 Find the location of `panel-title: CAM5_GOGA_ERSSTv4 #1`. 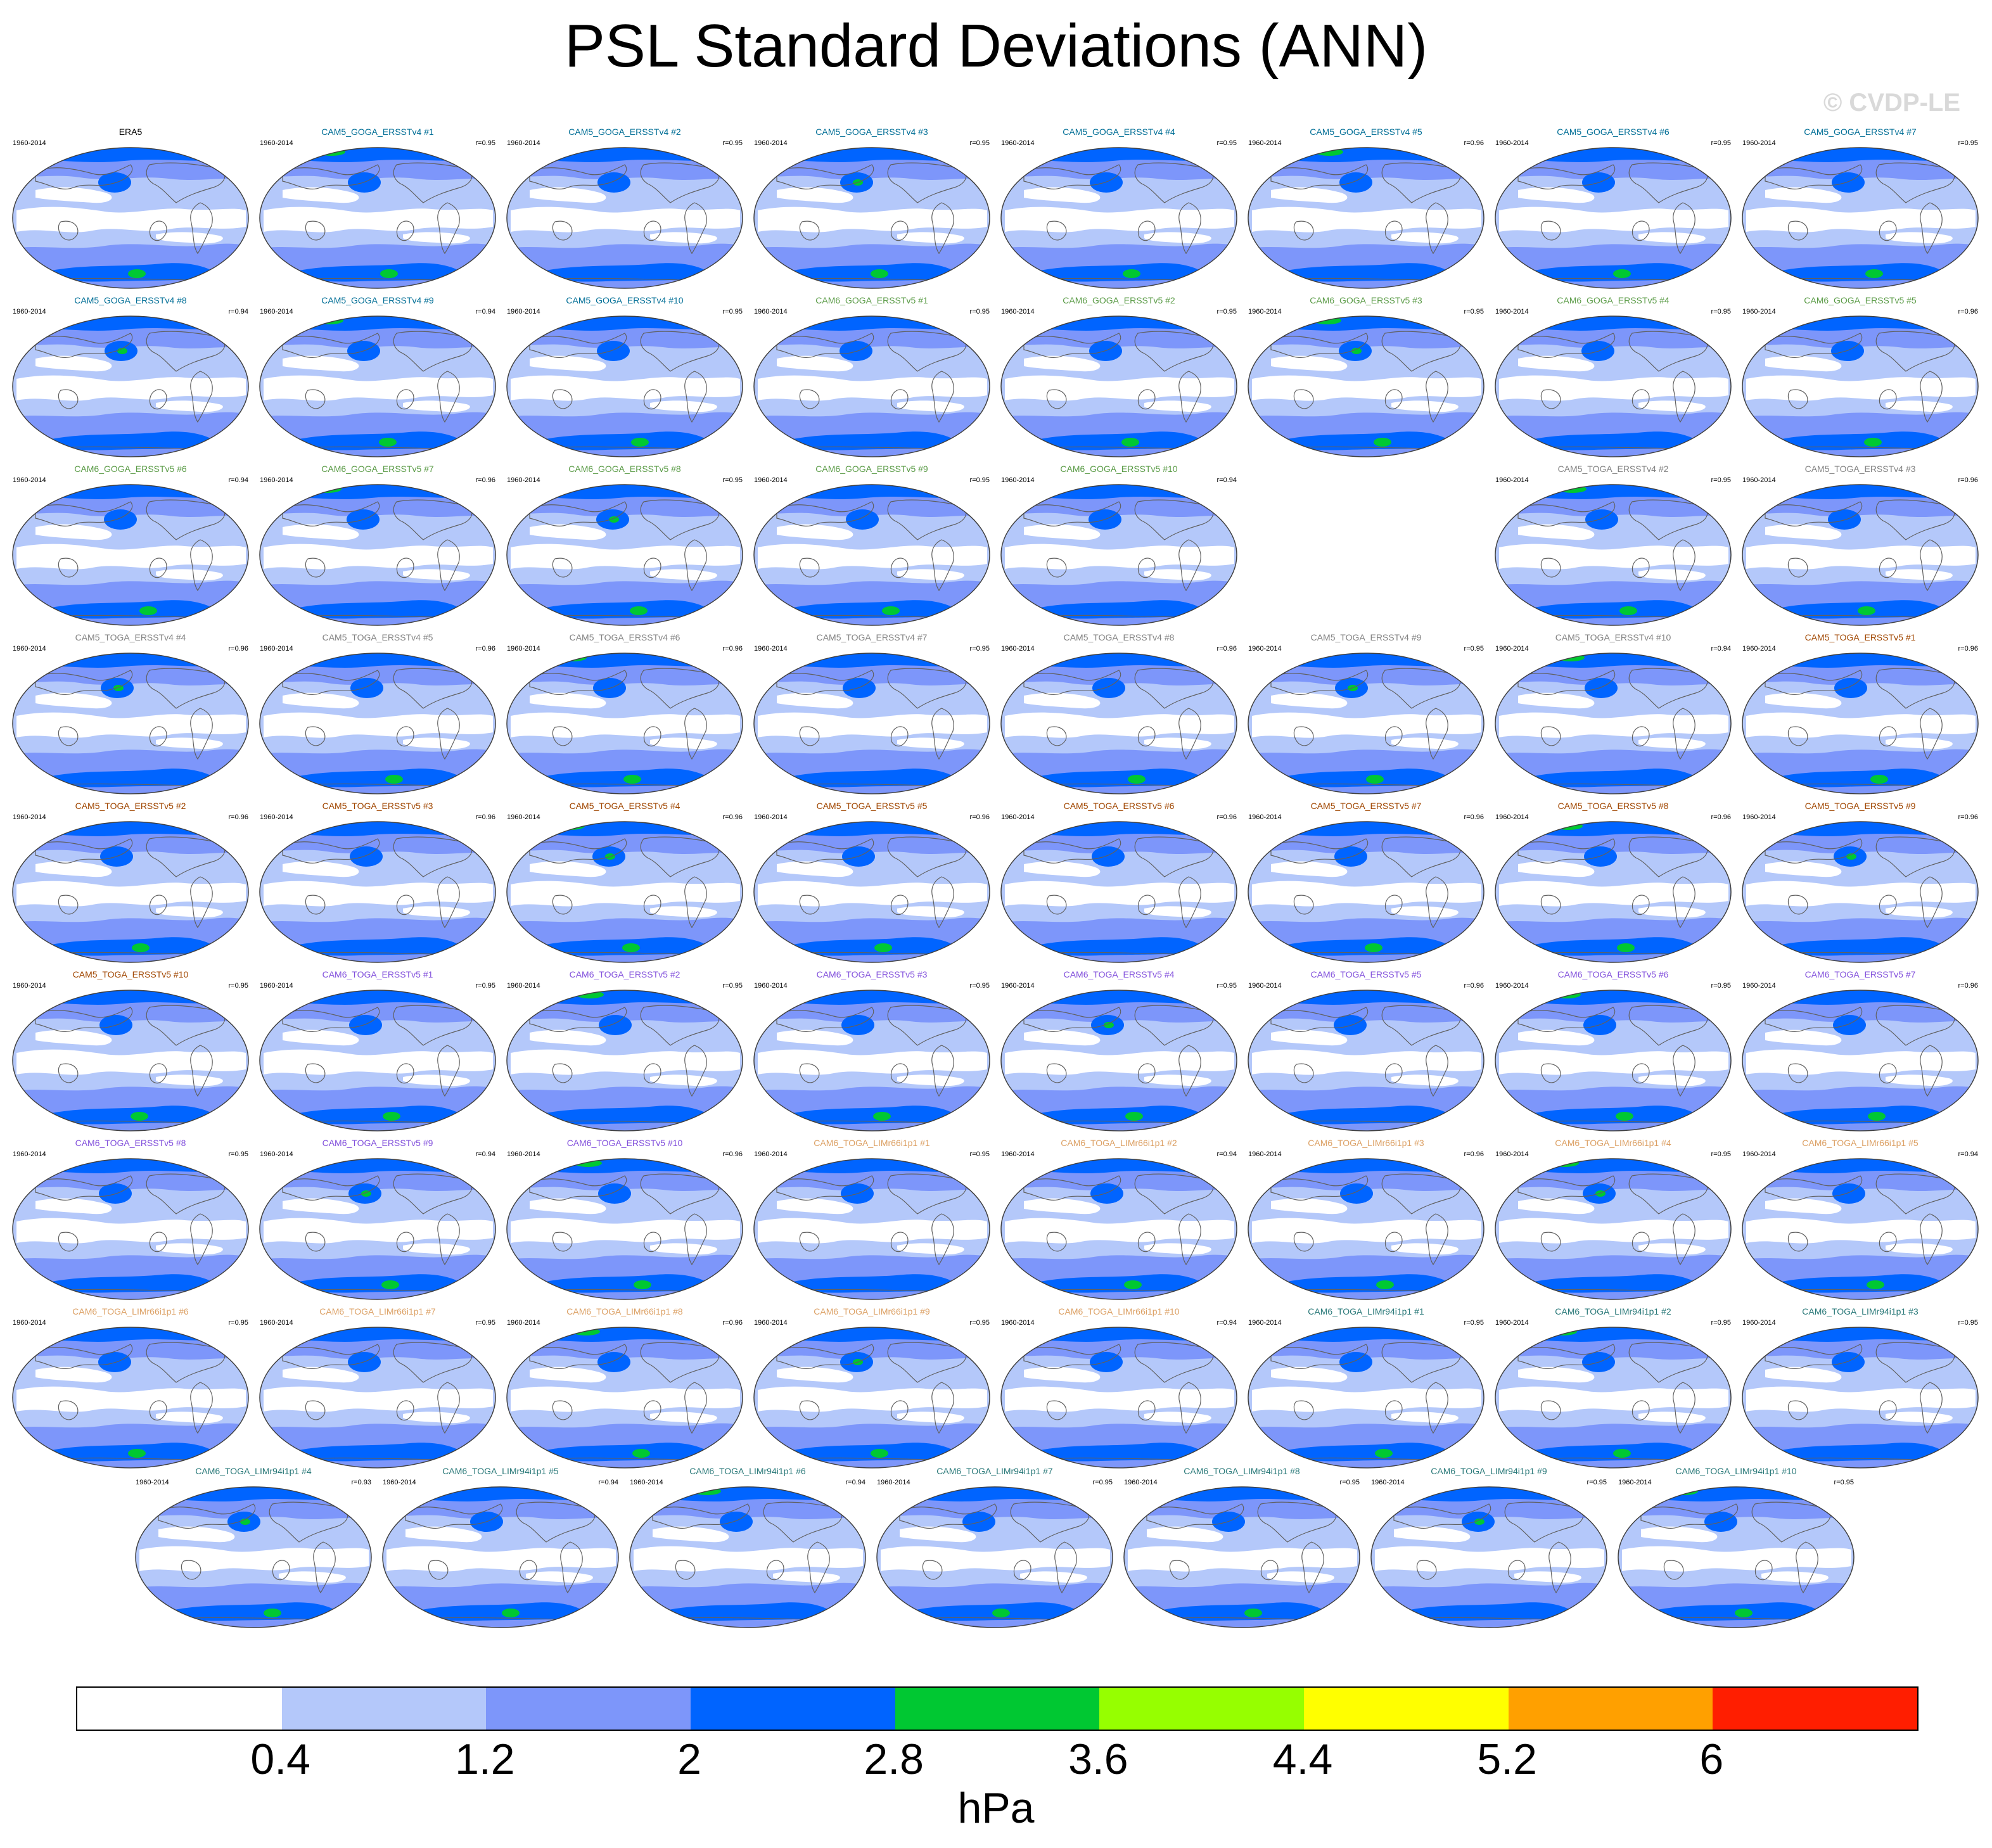

panel-title: CAM5_GOGA_ERSSTv4 #1 is located at coordinates (377, 132).